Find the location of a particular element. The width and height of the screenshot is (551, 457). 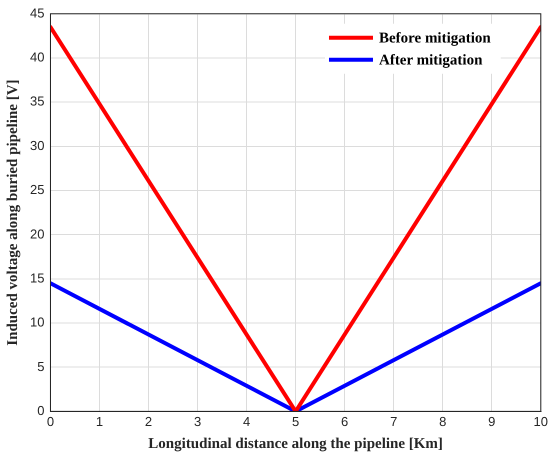

y-tick-label: 45 is located at coordinates (37, 12).